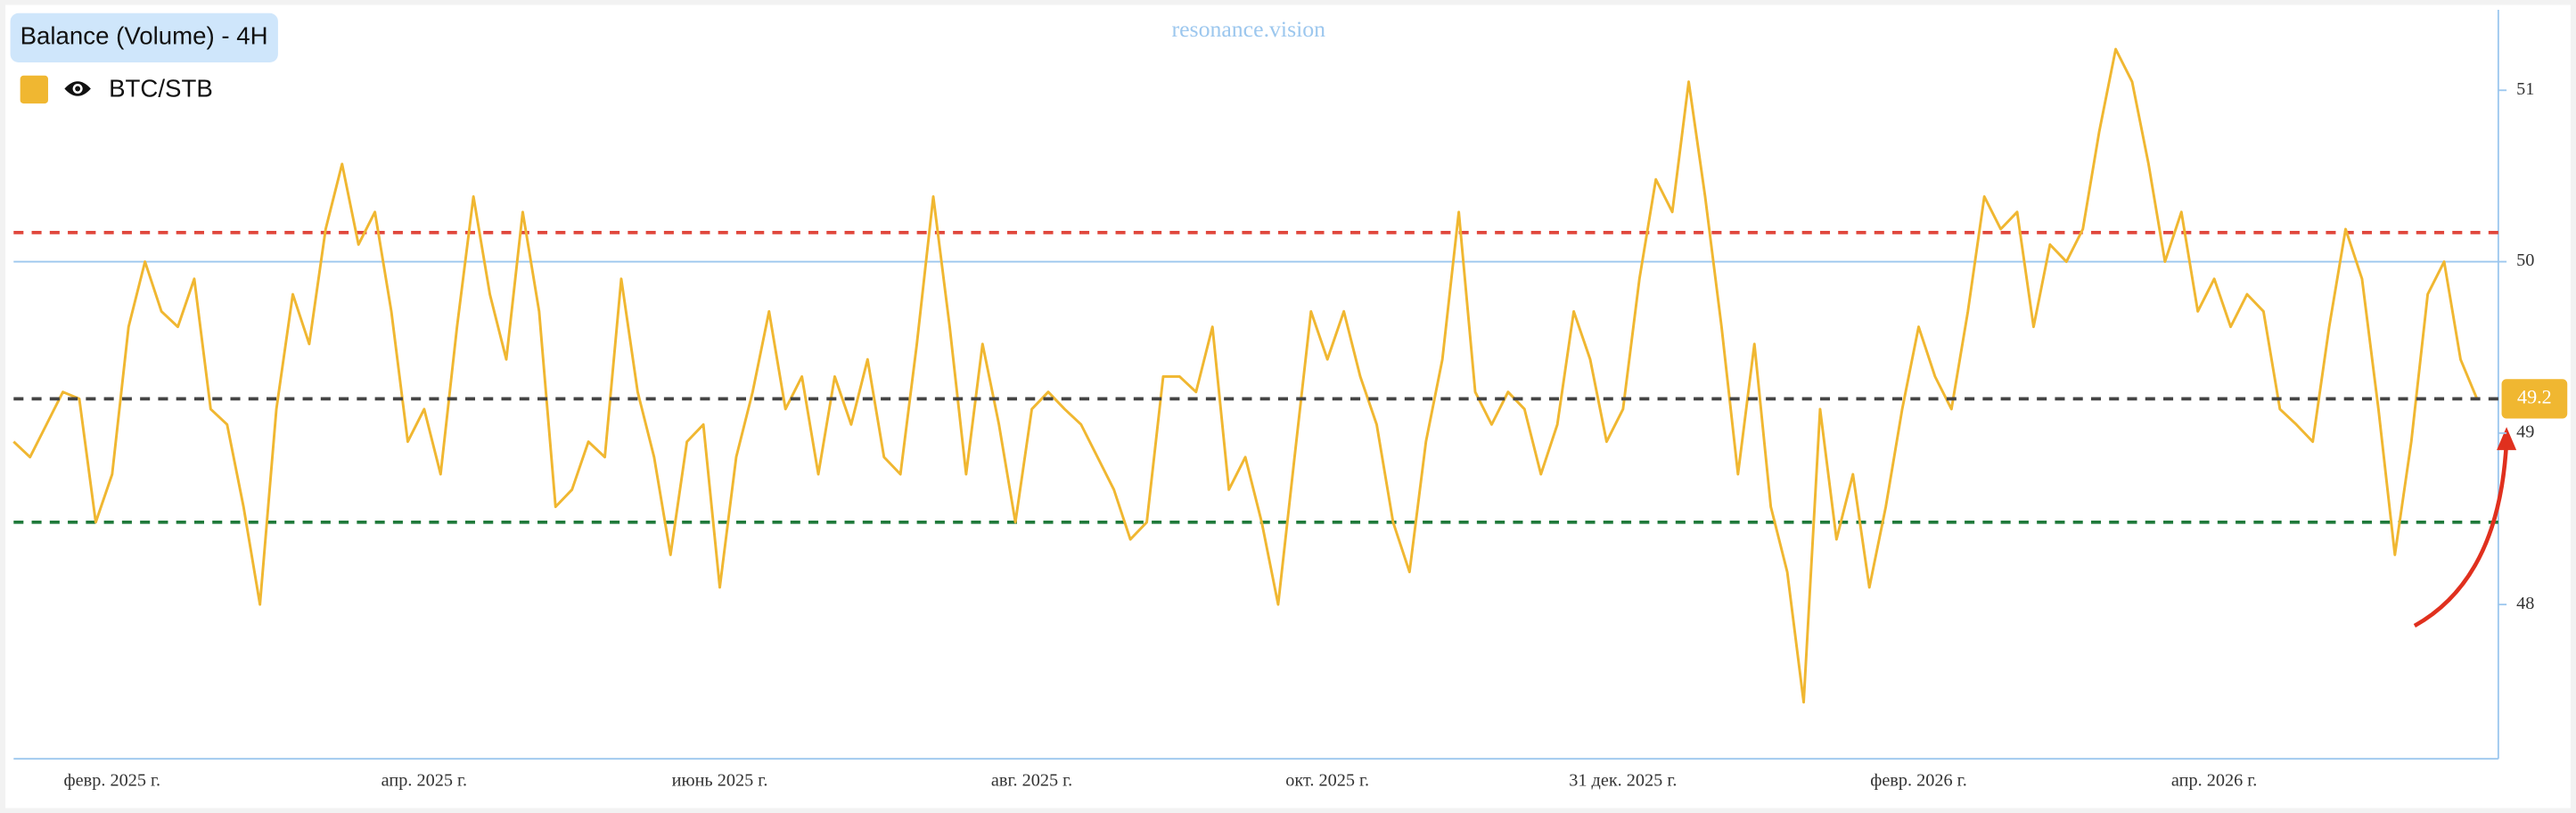  Describe the element at coordinates (78, 88) in the screenshot. I see `visibility-icon` at that location.